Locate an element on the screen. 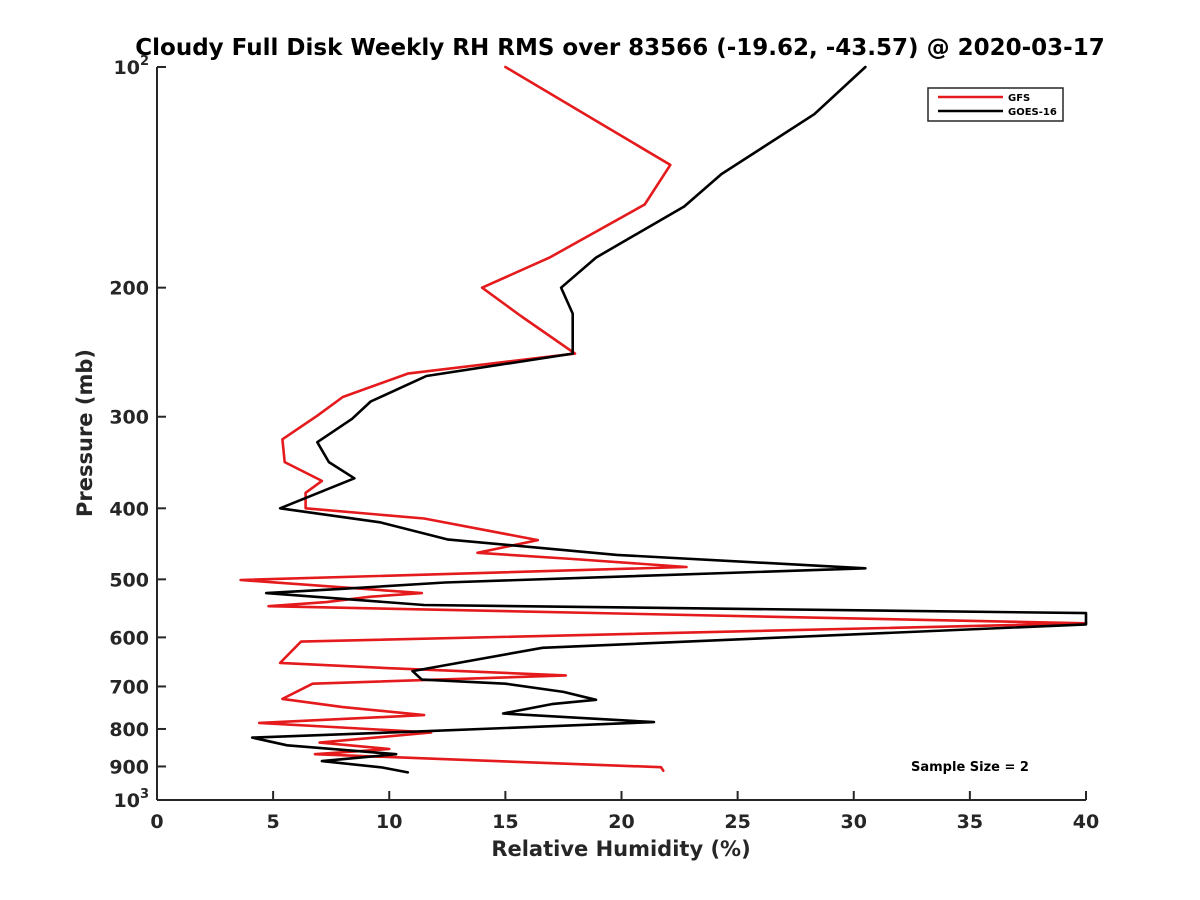 This screenshot has width=1200, height=900. x-tick-label: 10 is located at coordinates (389, 822).